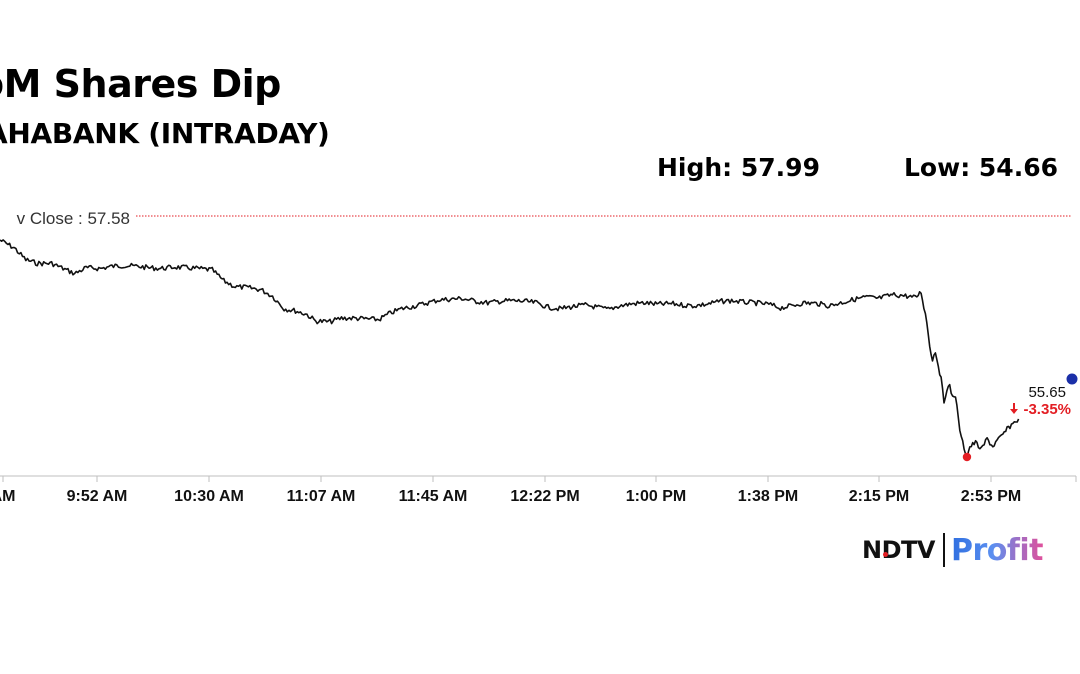  Describe the element at coordinates (656, 496) in the screenshot. I see `x-tick-label: 1:00 PM` at that location.